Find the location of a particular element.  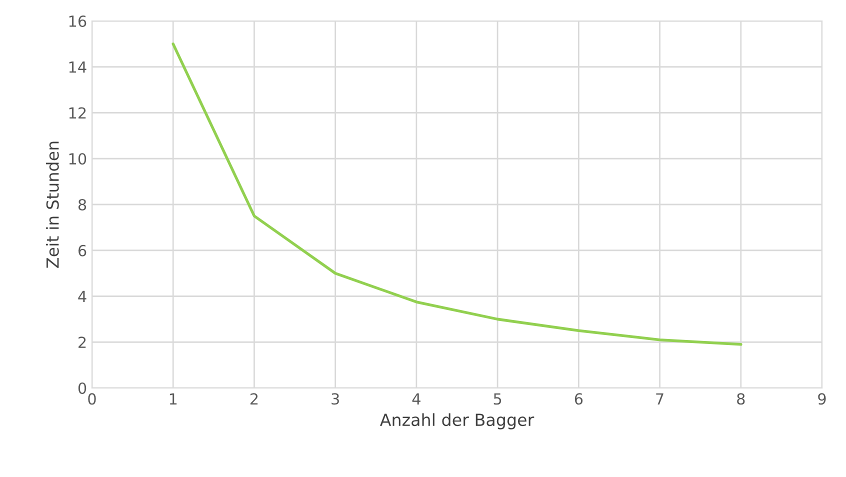

y-tick-label: 8 is located at coordinates (82, 204).